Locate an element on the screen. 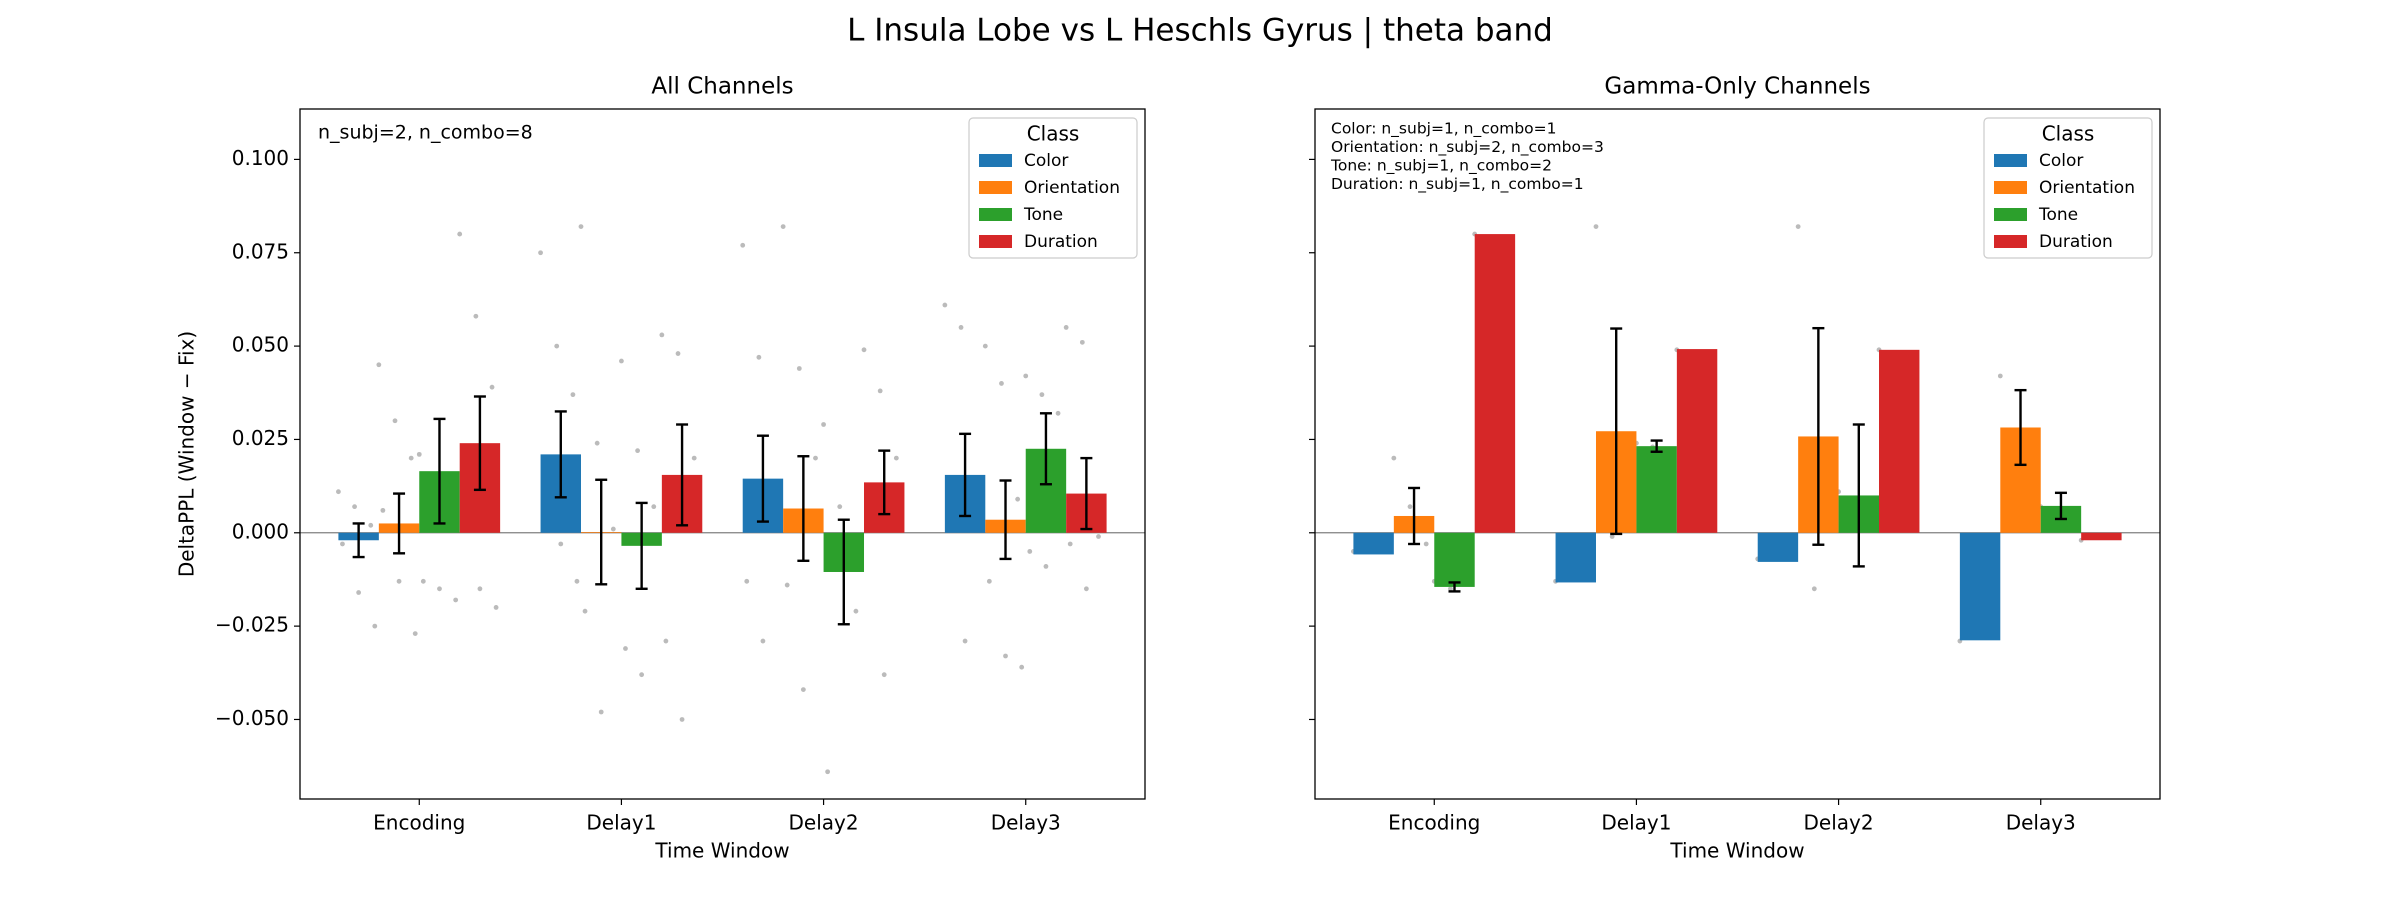 Image resolution: width=2400 pixels, height=900 pixels. y-tick-label: 0.100 is located at coordinates (260, 158).